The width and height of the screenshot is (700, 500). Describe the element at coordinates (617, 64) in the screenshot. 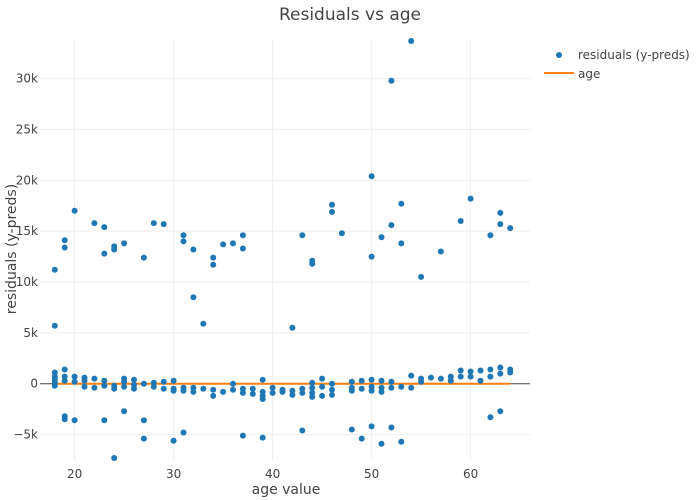

I see `legend: residuals (y-preds) age` at that location.